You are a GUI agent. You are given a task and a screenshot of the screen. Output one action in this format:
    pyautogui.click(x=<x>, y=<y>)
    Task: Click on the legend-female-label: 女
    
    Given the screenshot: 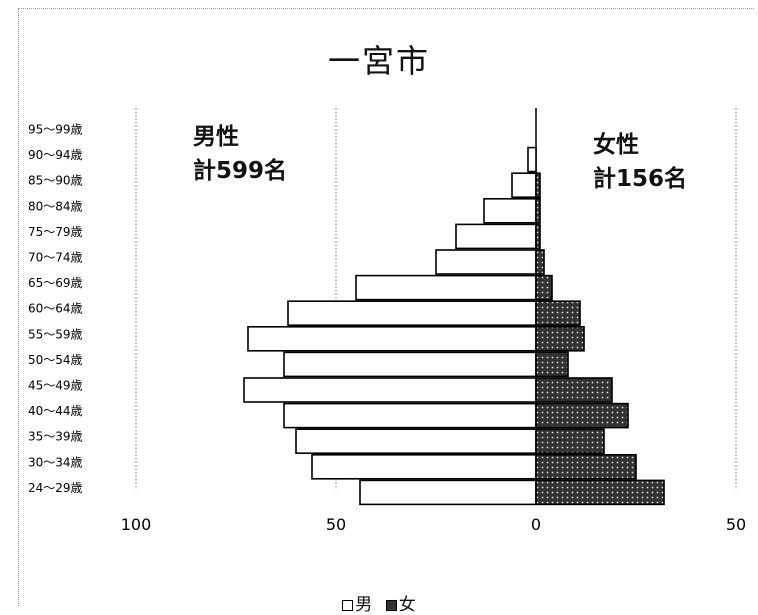 What is the action you would take?
    pyautogui.click(x=407, y=605)
    